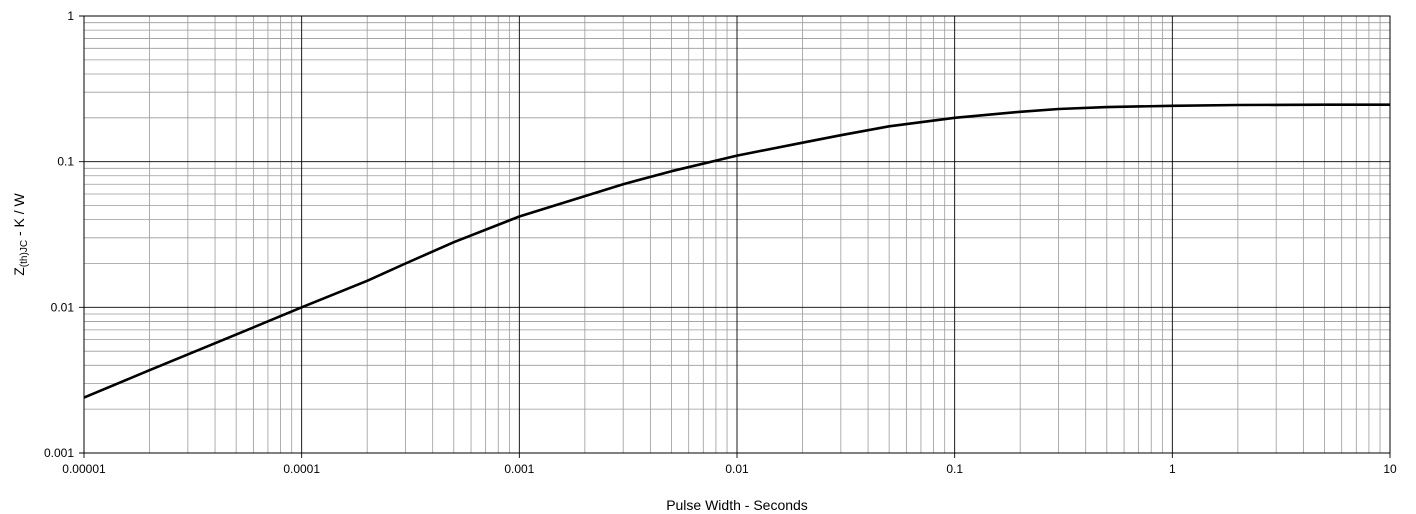  I want to click on x-tick-label: 0.0001, so click(301, 469).